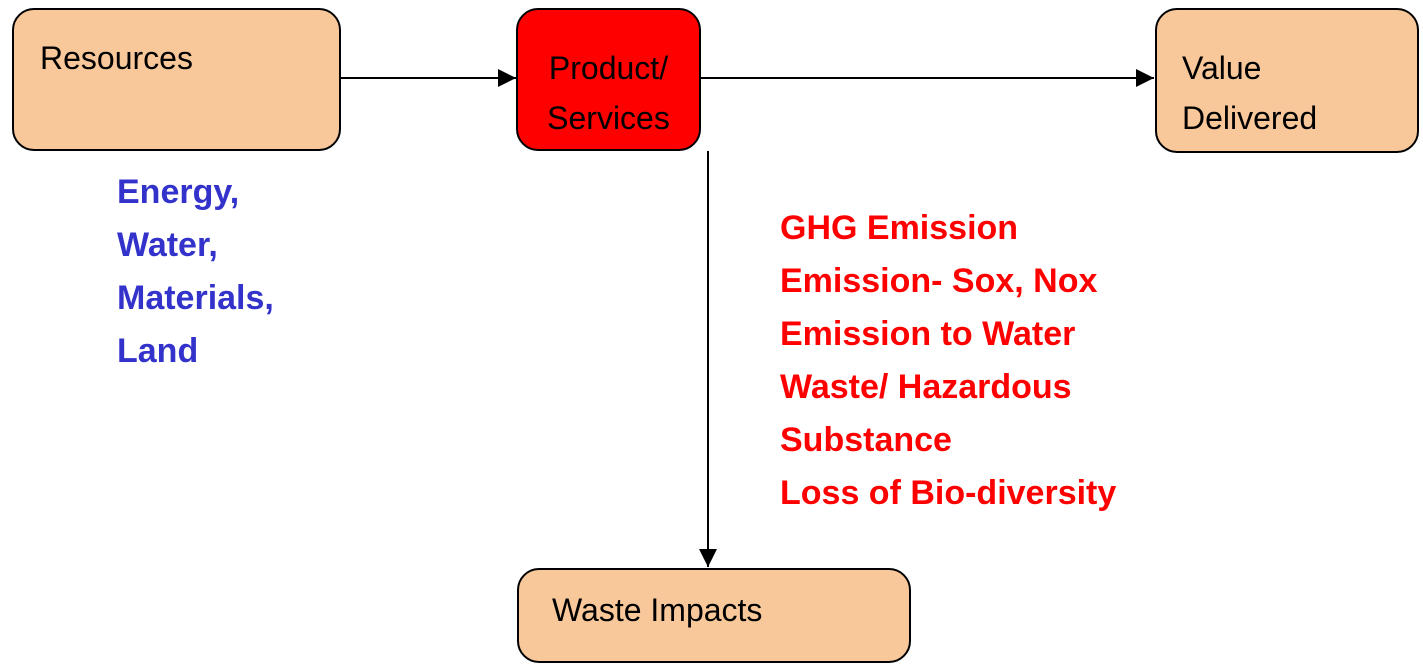  What do you see at coordinates (608, 118) in the screenshot?
I see `node-label: Services` at bounding box center [608, 118].